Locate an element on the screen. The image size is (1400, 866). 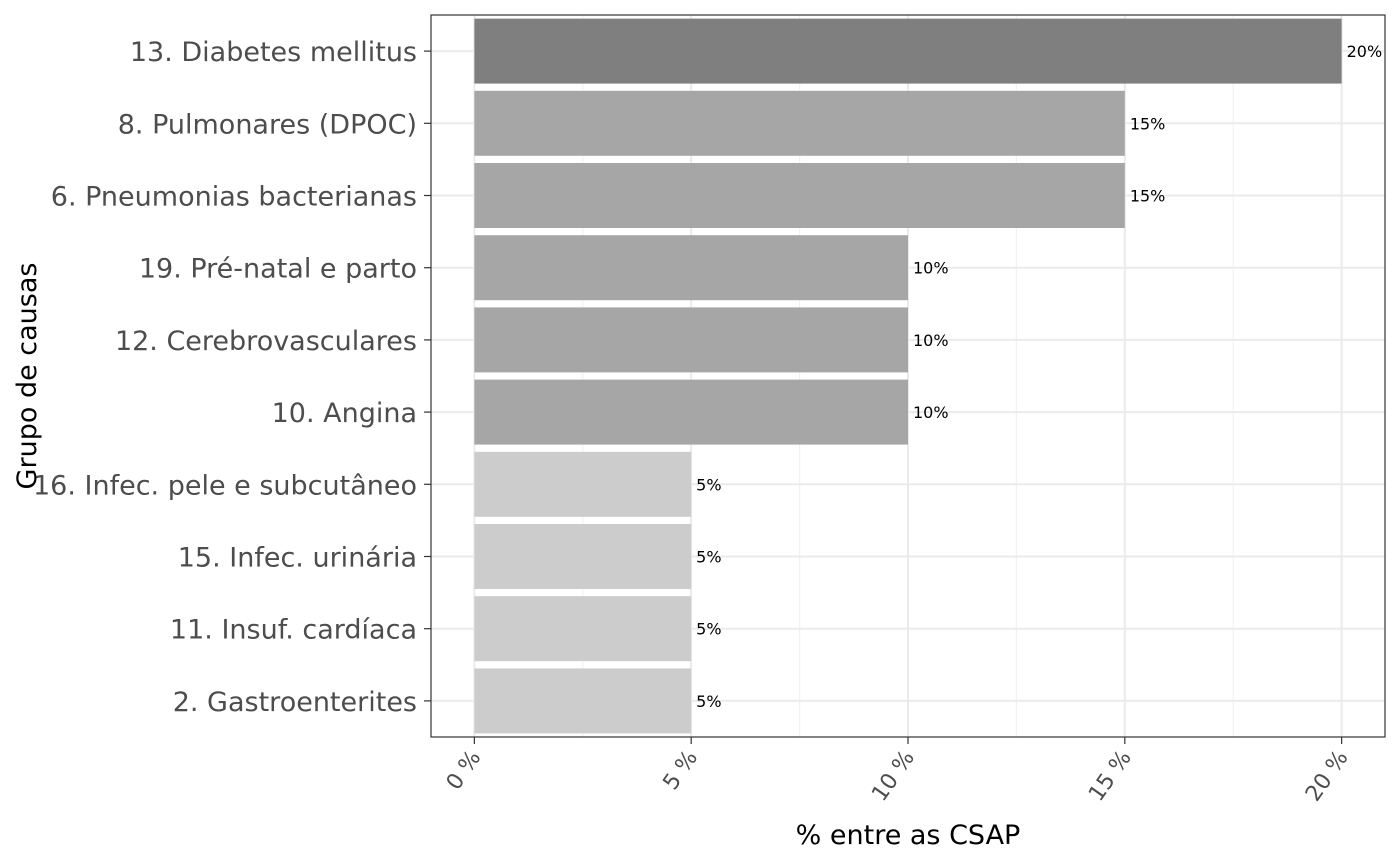
x-axis: 0 % 5 % 10 % 15 % 20 % is located at coordinates (898, 771).